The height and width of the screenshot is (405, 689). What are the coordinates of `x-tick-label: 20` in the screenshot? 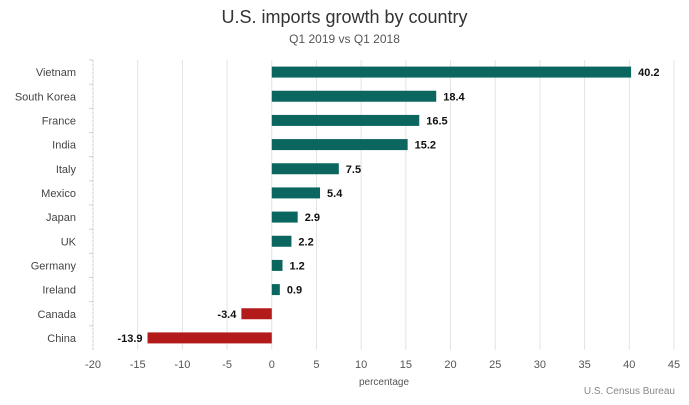 It's located at (450, 365).